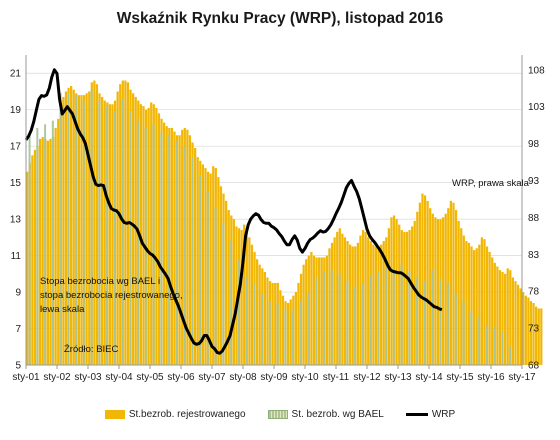 The height and width of the screenshot is (440, 560). Describe the element at coordinates (16, 147) in the screenshot. I see `left-axis-tick-label: 17` at that location.